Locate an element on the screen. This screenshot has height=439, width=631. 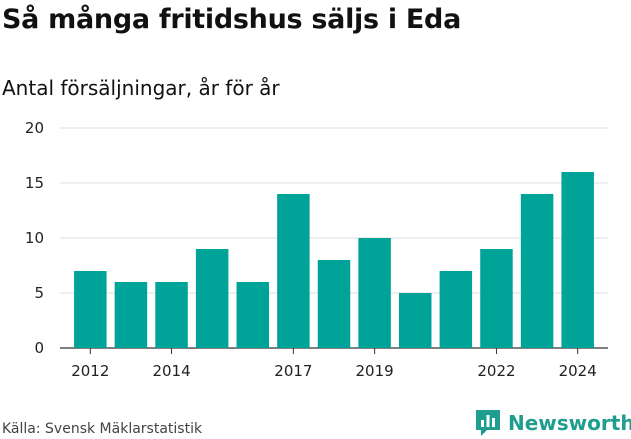
y-tick-label: 5 is located at coordinates (39, 293).